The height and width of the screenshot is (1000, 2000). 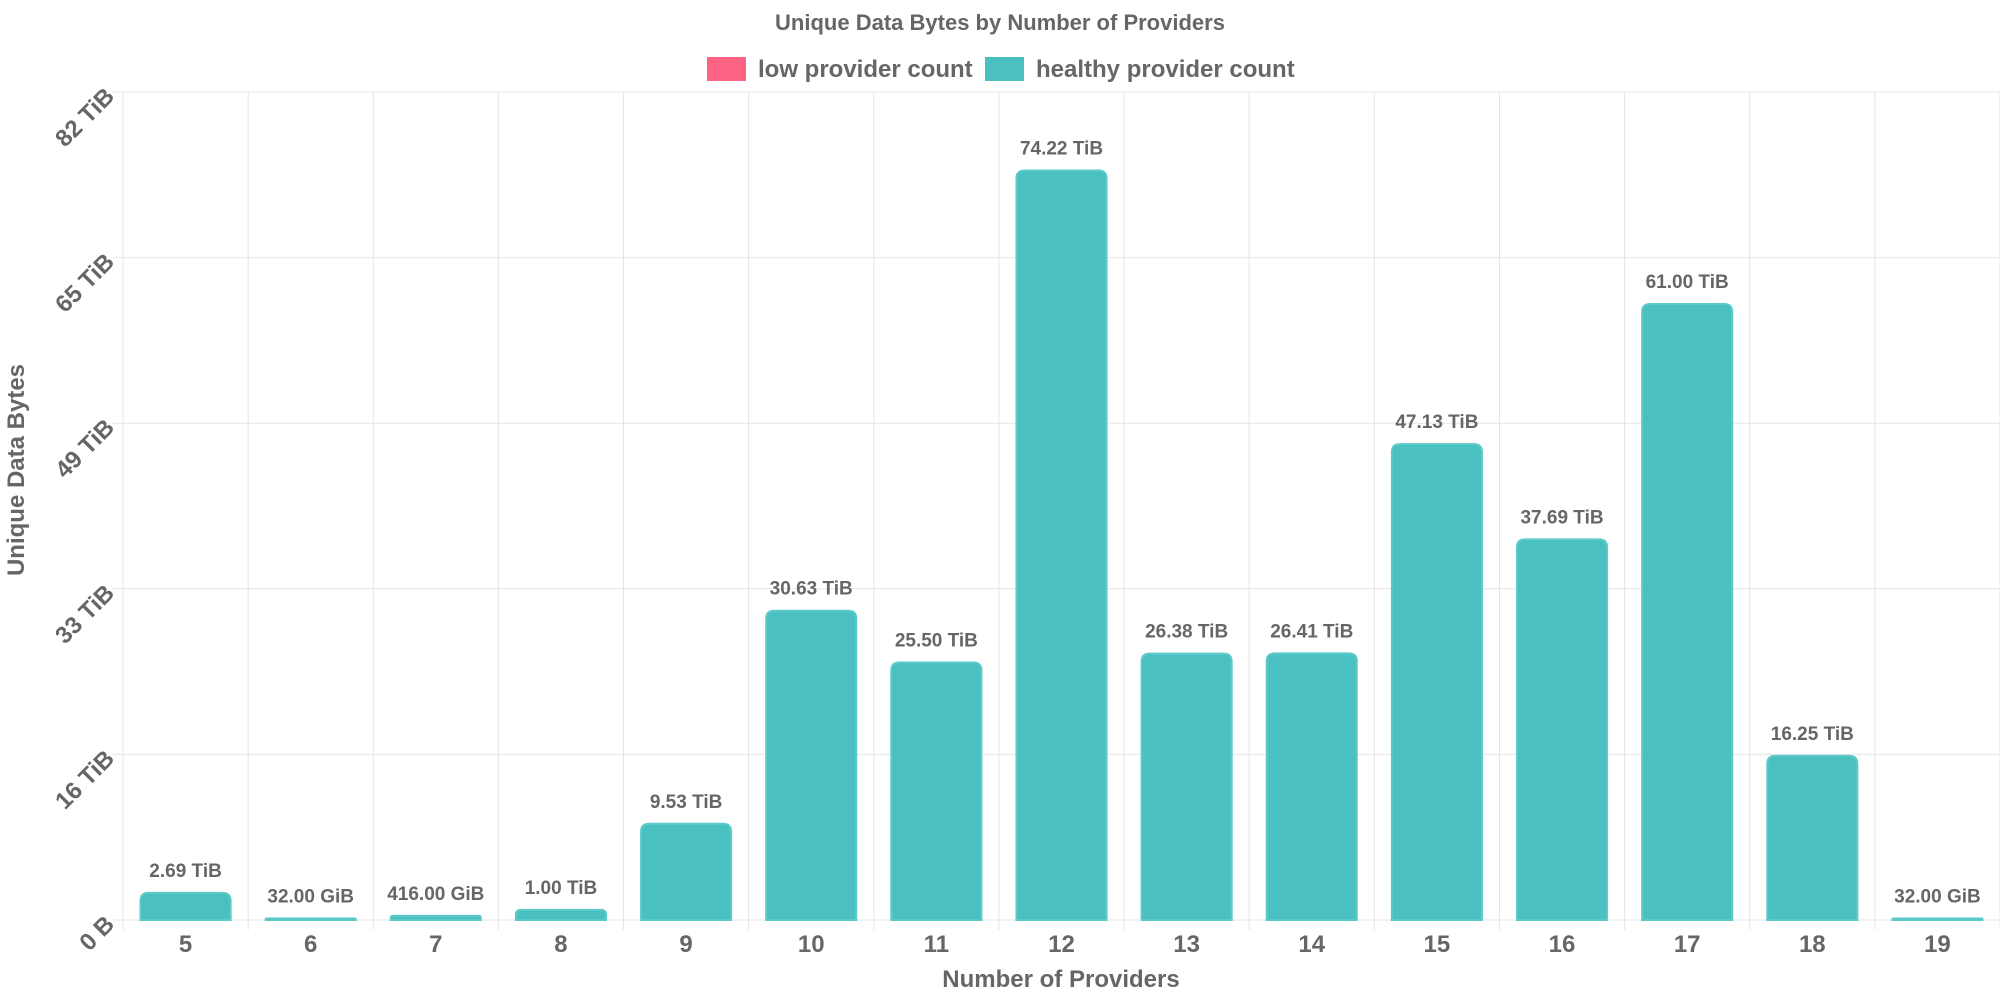 What do you see at coordinates (1060, 979) in the screenshot?
I see `x-axis-title: Number of Providers` at bounding box center [1060, 979].